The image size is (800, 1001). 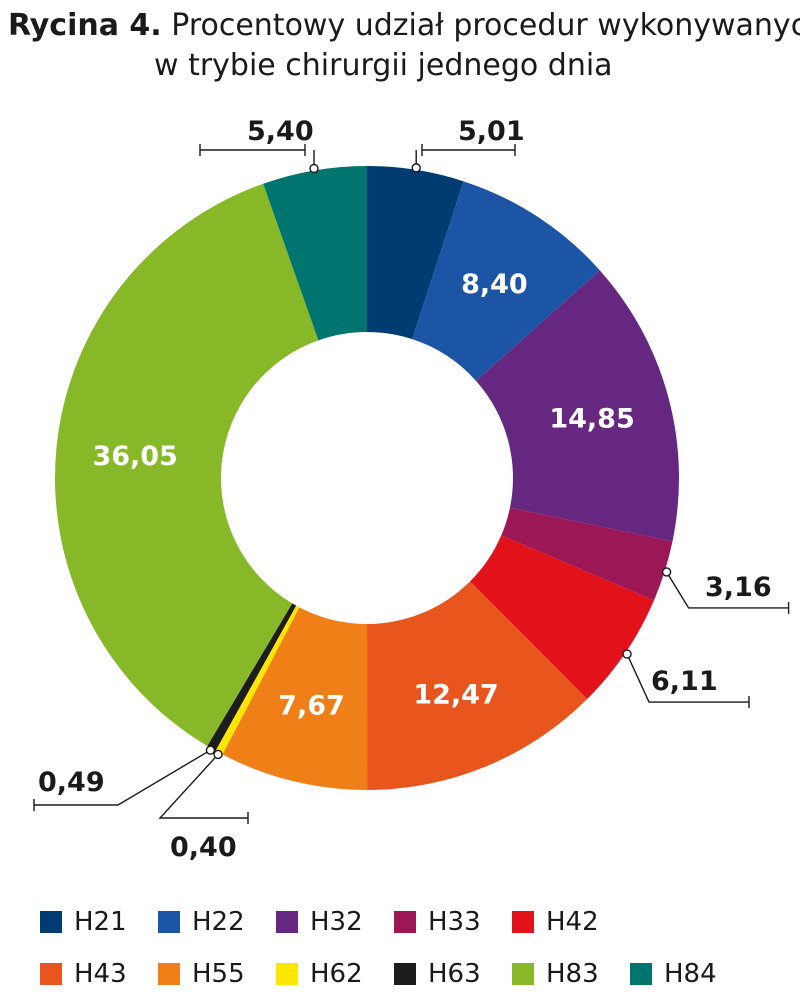 I want to click on legend-label: H83, so click(x=572, y=974).